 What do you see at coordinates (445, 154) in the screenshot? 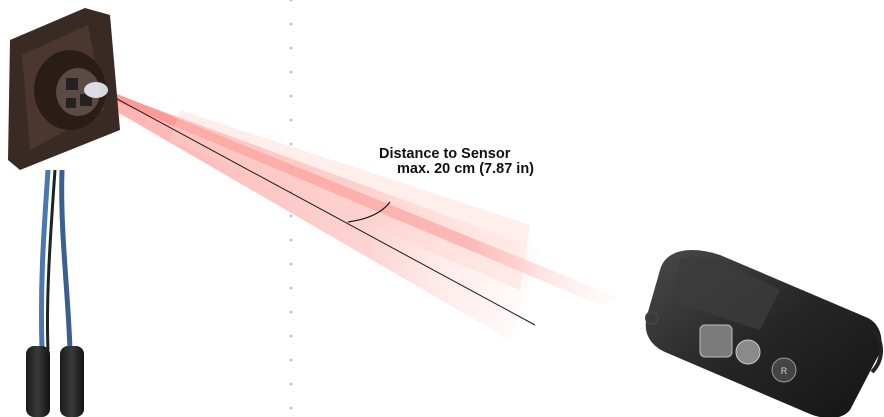
I see `distance-label-title: Distance to Sensor` at bounding box center [445, 154].